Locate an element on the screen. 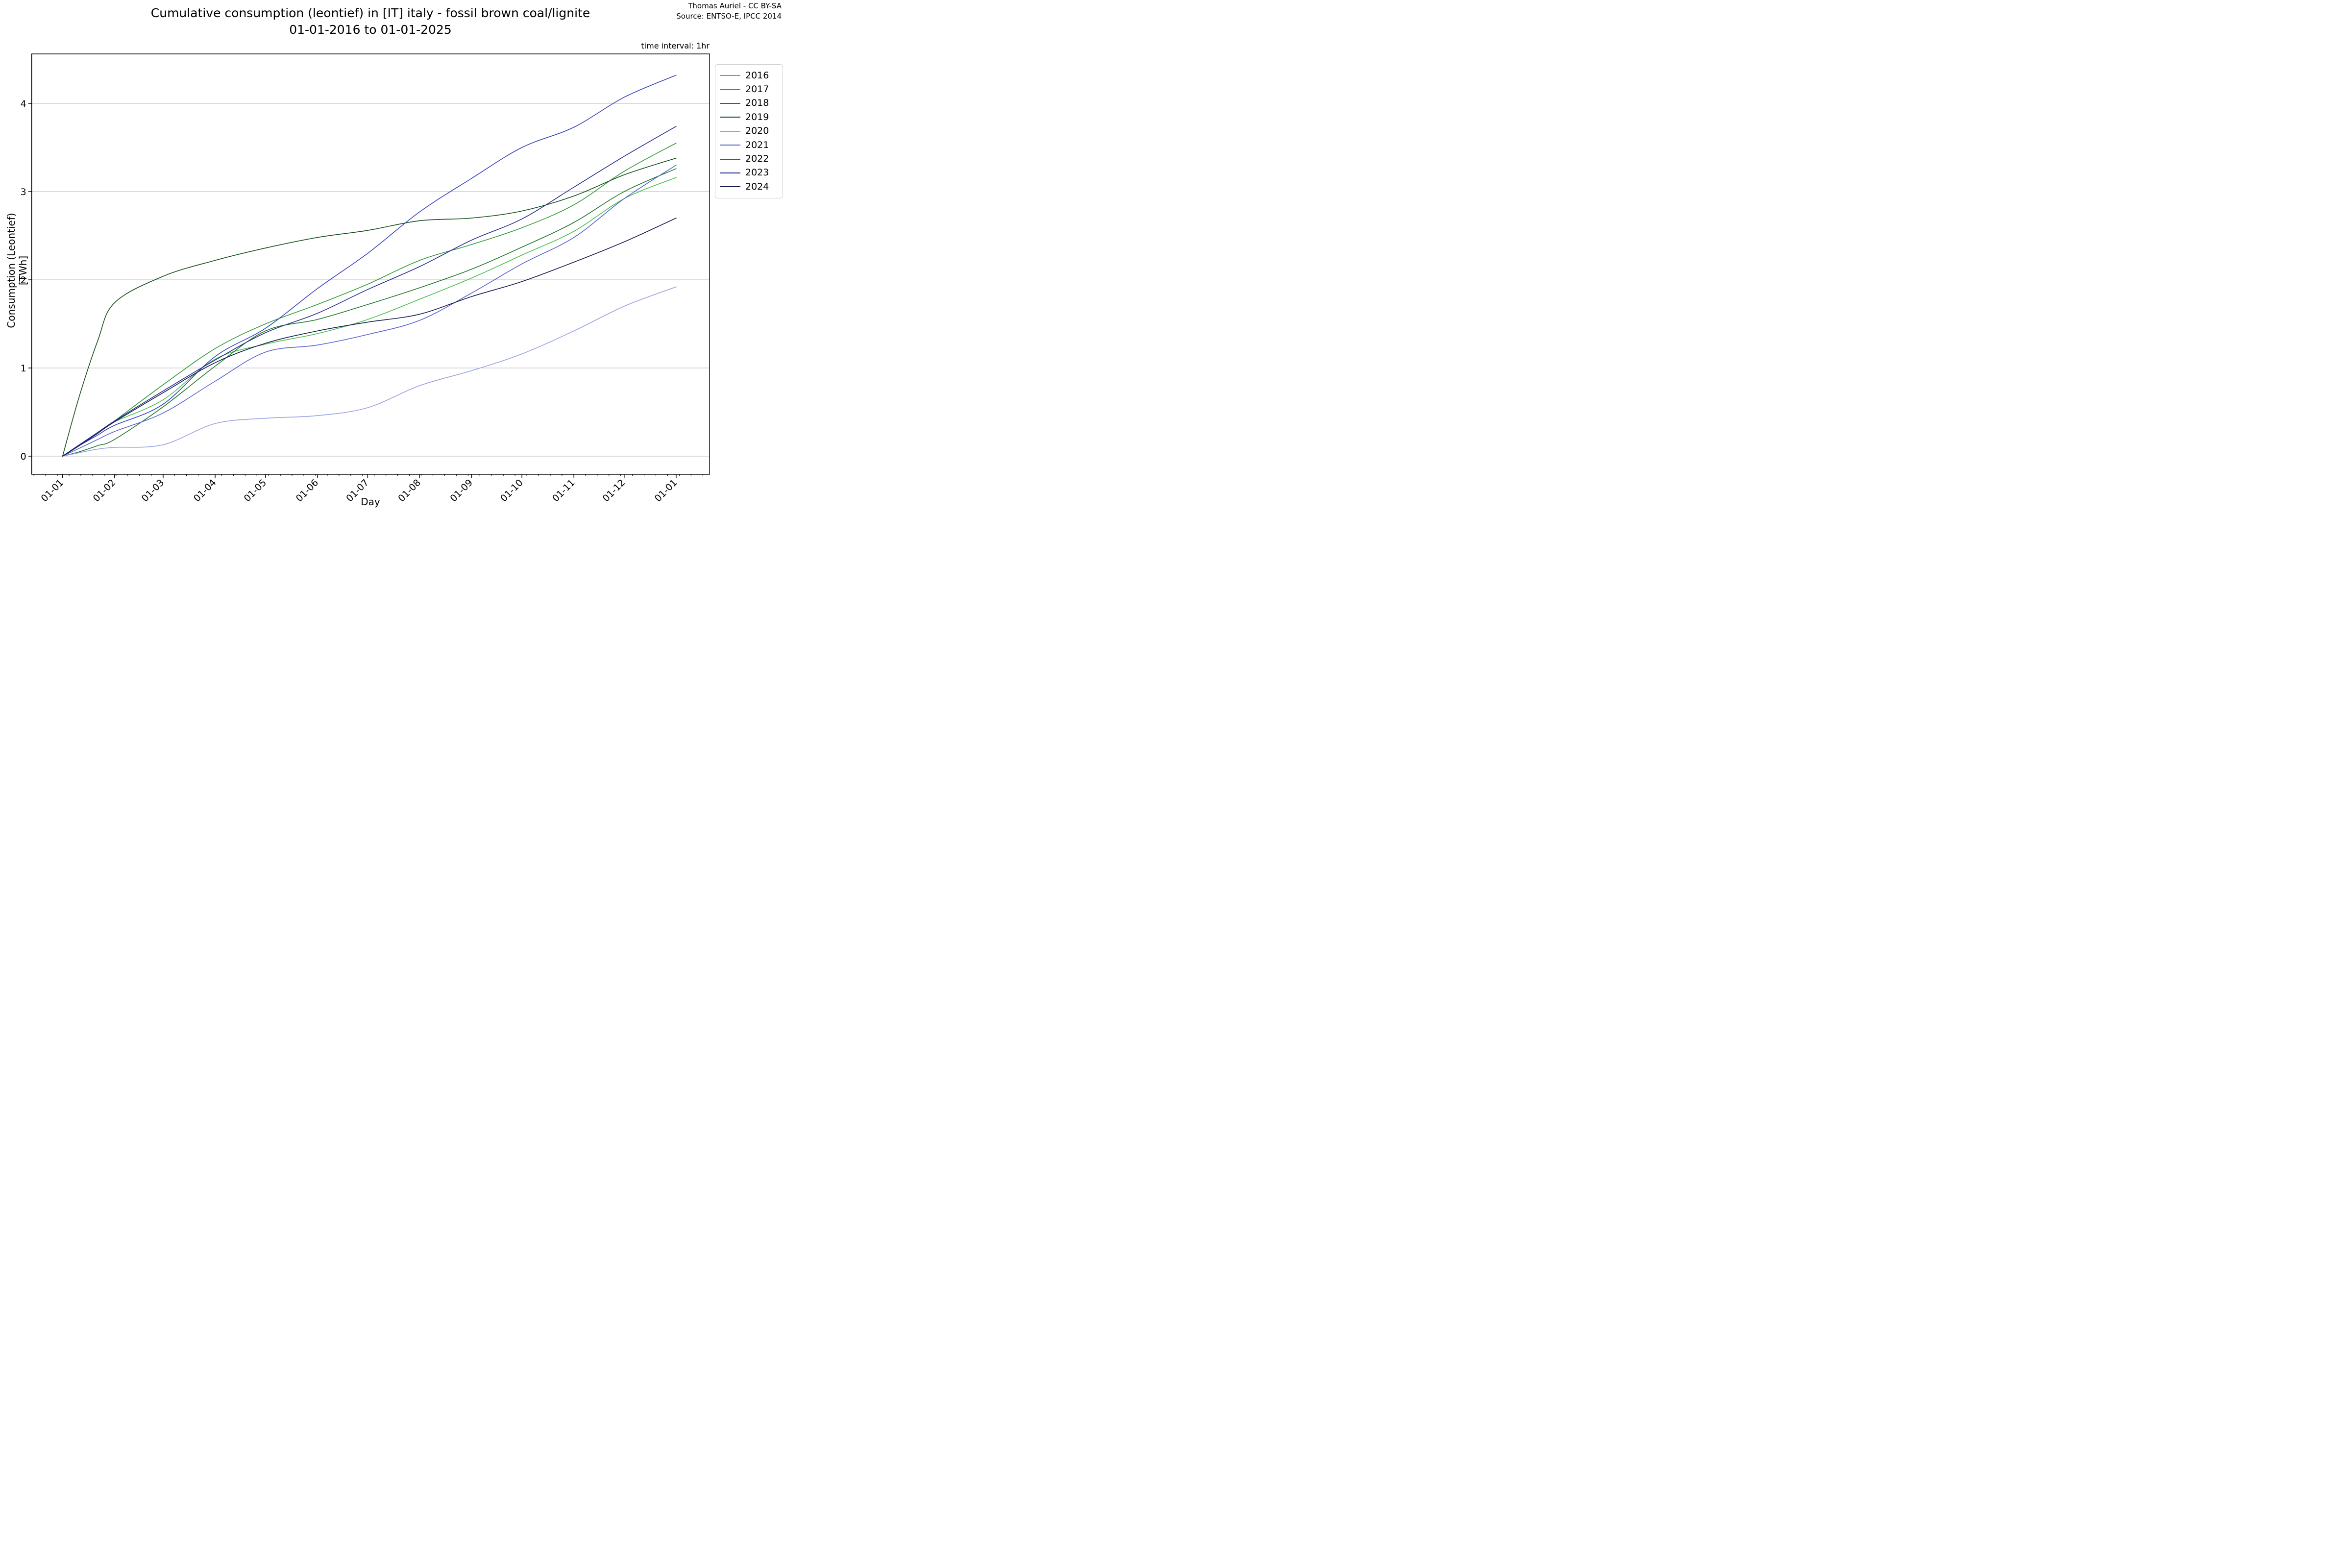  legend-item-2022: 2022 is located at coordinates (749, 159).